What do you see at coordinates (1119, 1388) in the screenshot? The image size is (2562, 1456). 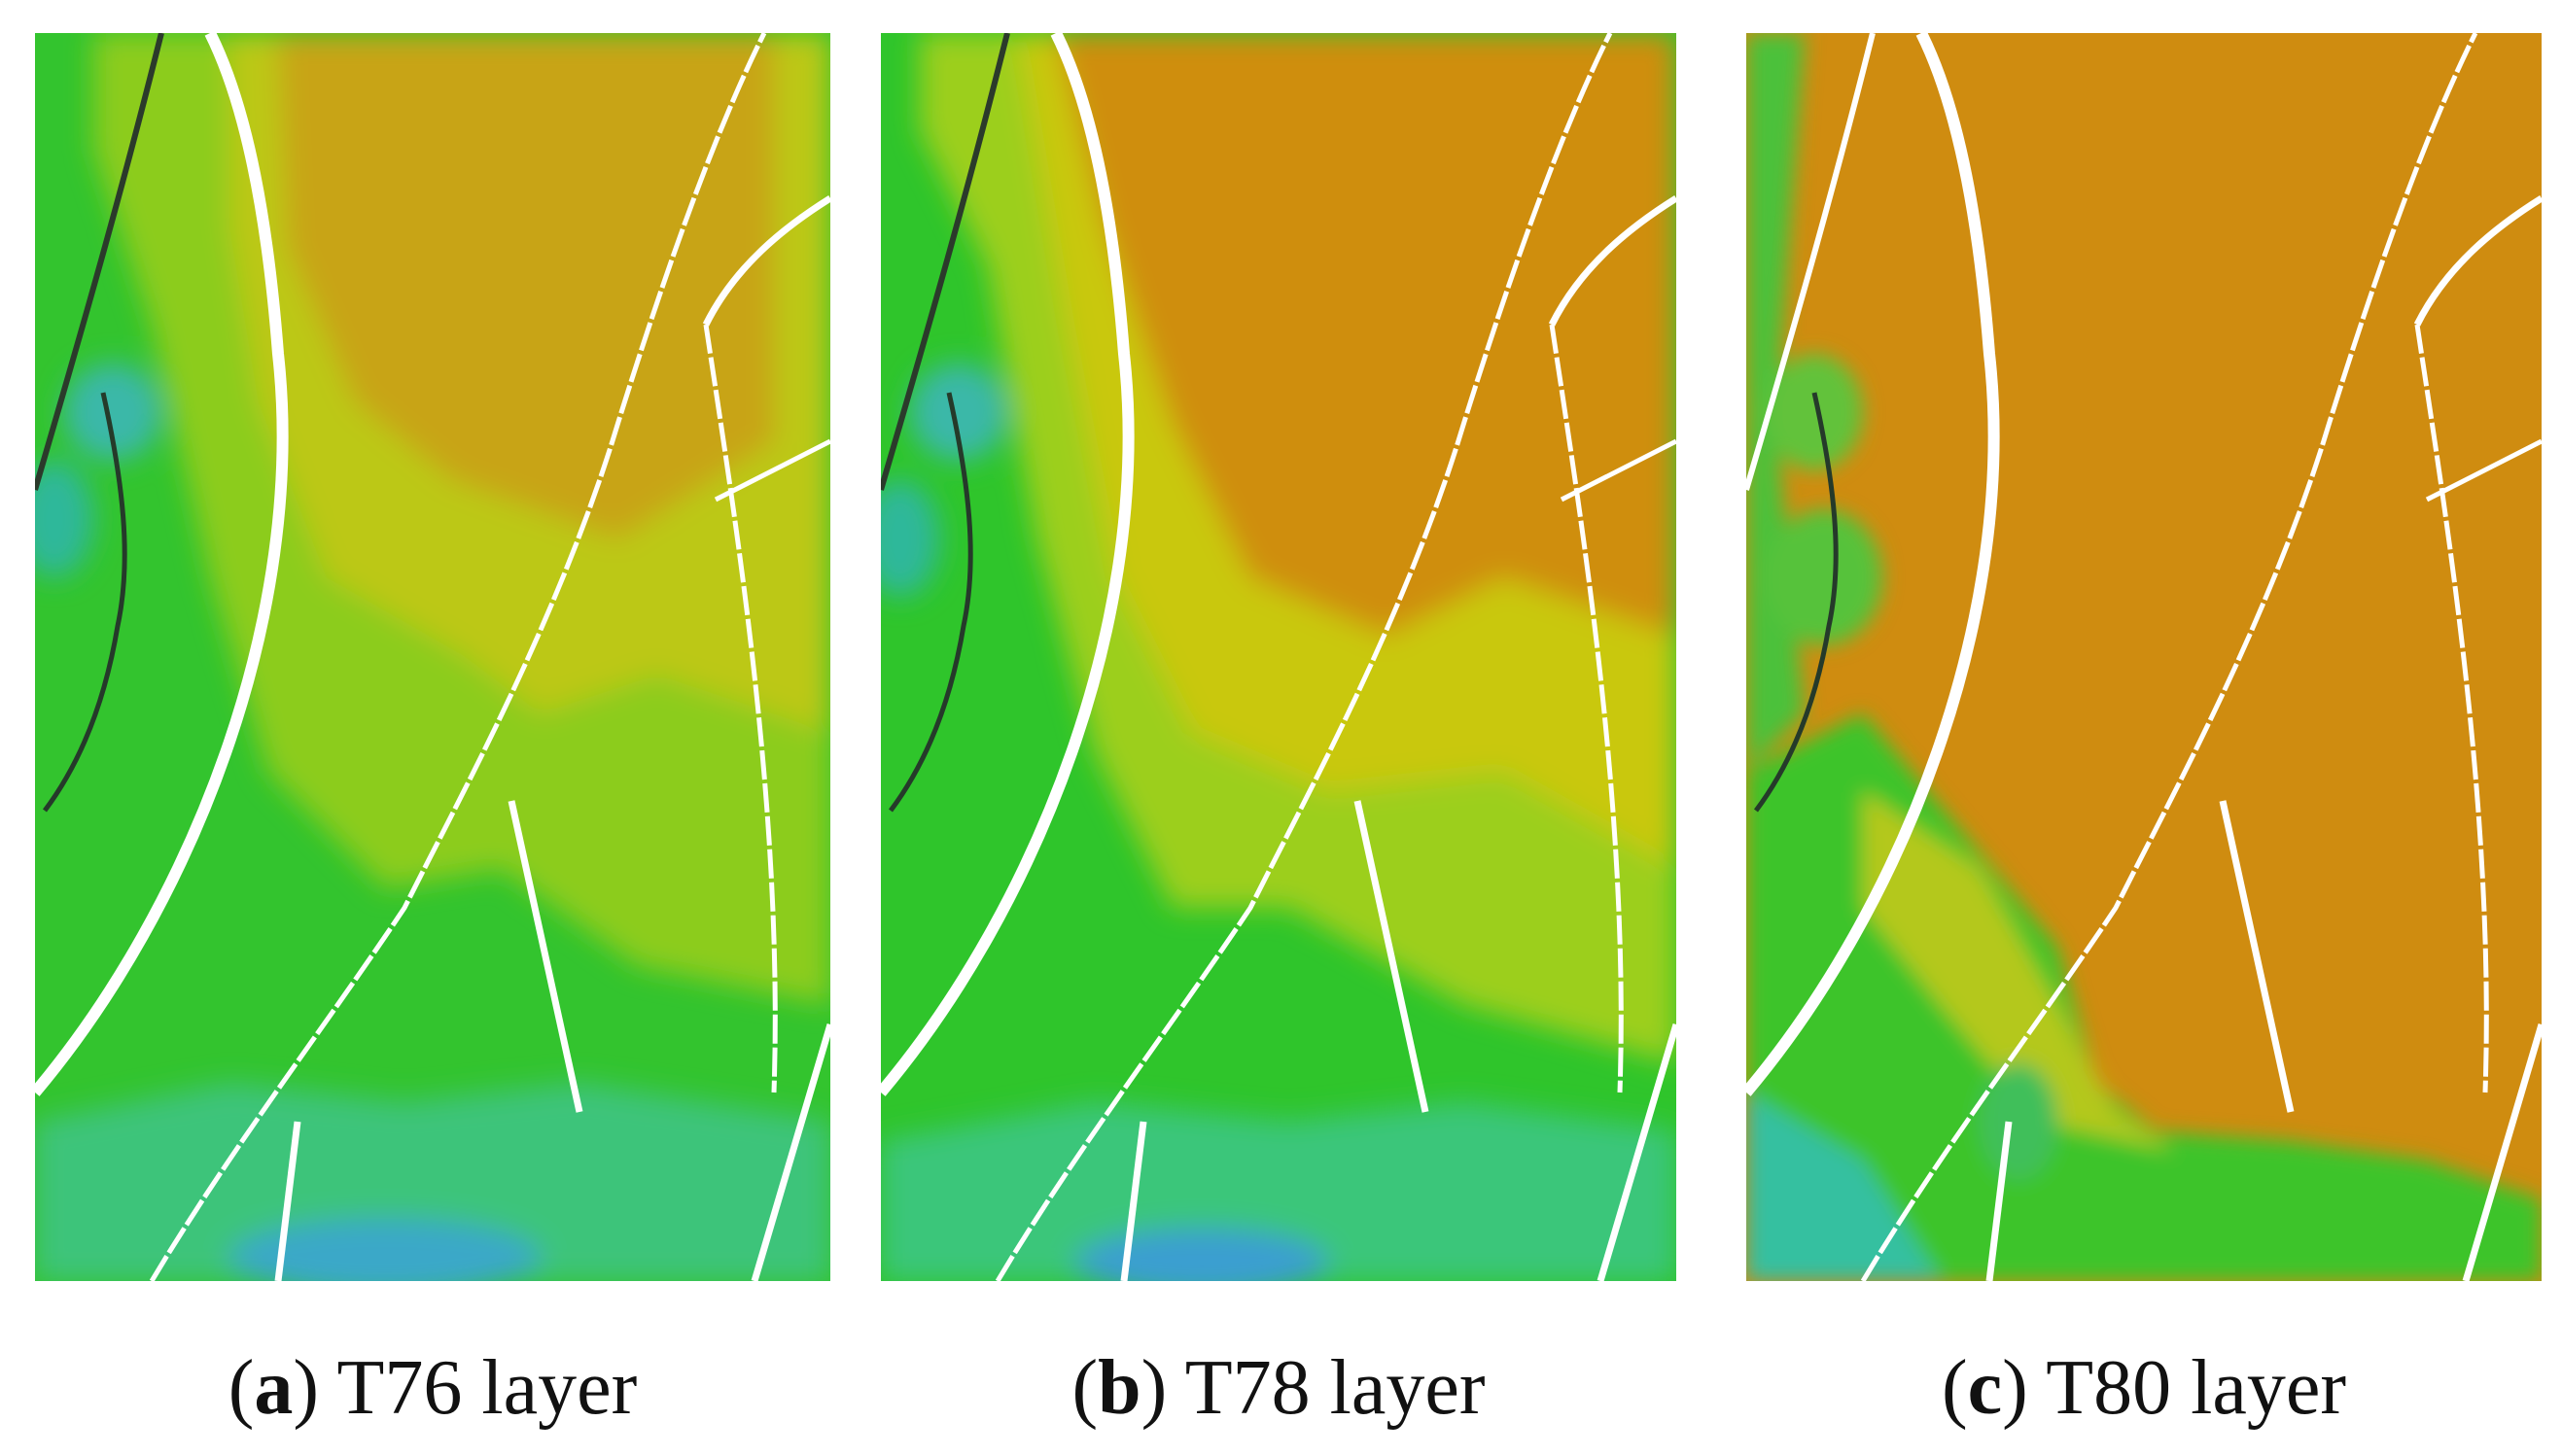 I see `caption-b-letter: b` at bounding box center [1119, 1388].